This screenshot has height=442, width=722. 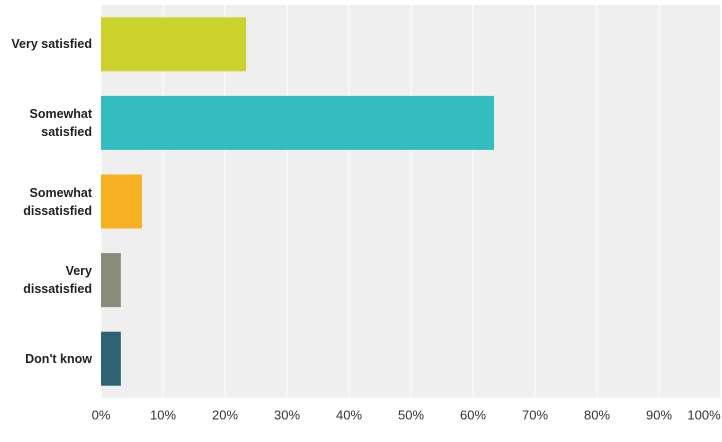 I want to click on x-tick-label: 60%, so click(x=473, y=414).